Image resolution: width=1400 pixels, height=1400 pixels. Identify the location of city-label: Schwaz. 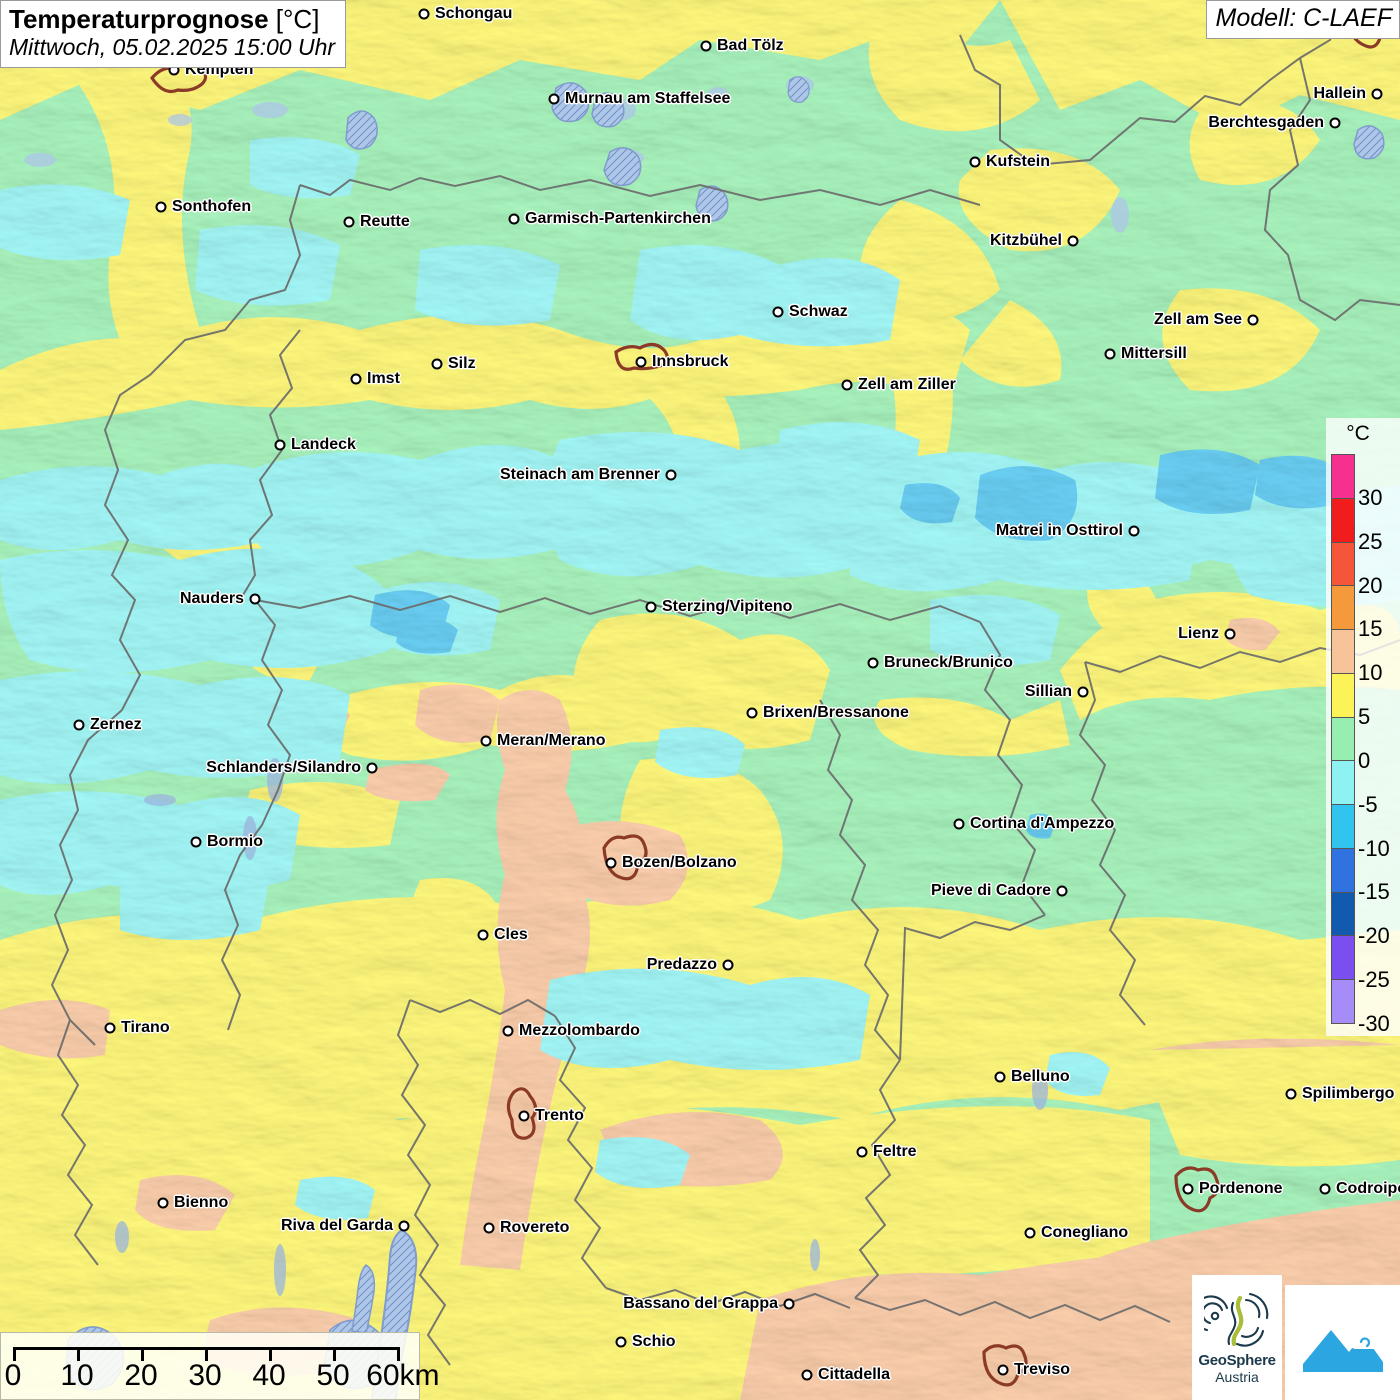
(818, 311).